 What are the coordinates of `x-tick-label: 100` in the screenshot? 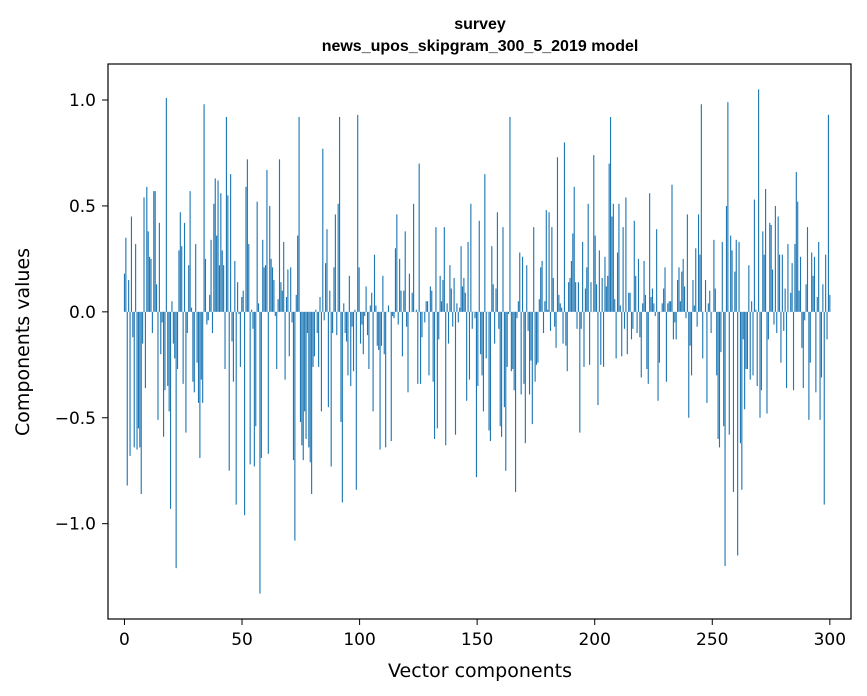 It's located at (359, 640).